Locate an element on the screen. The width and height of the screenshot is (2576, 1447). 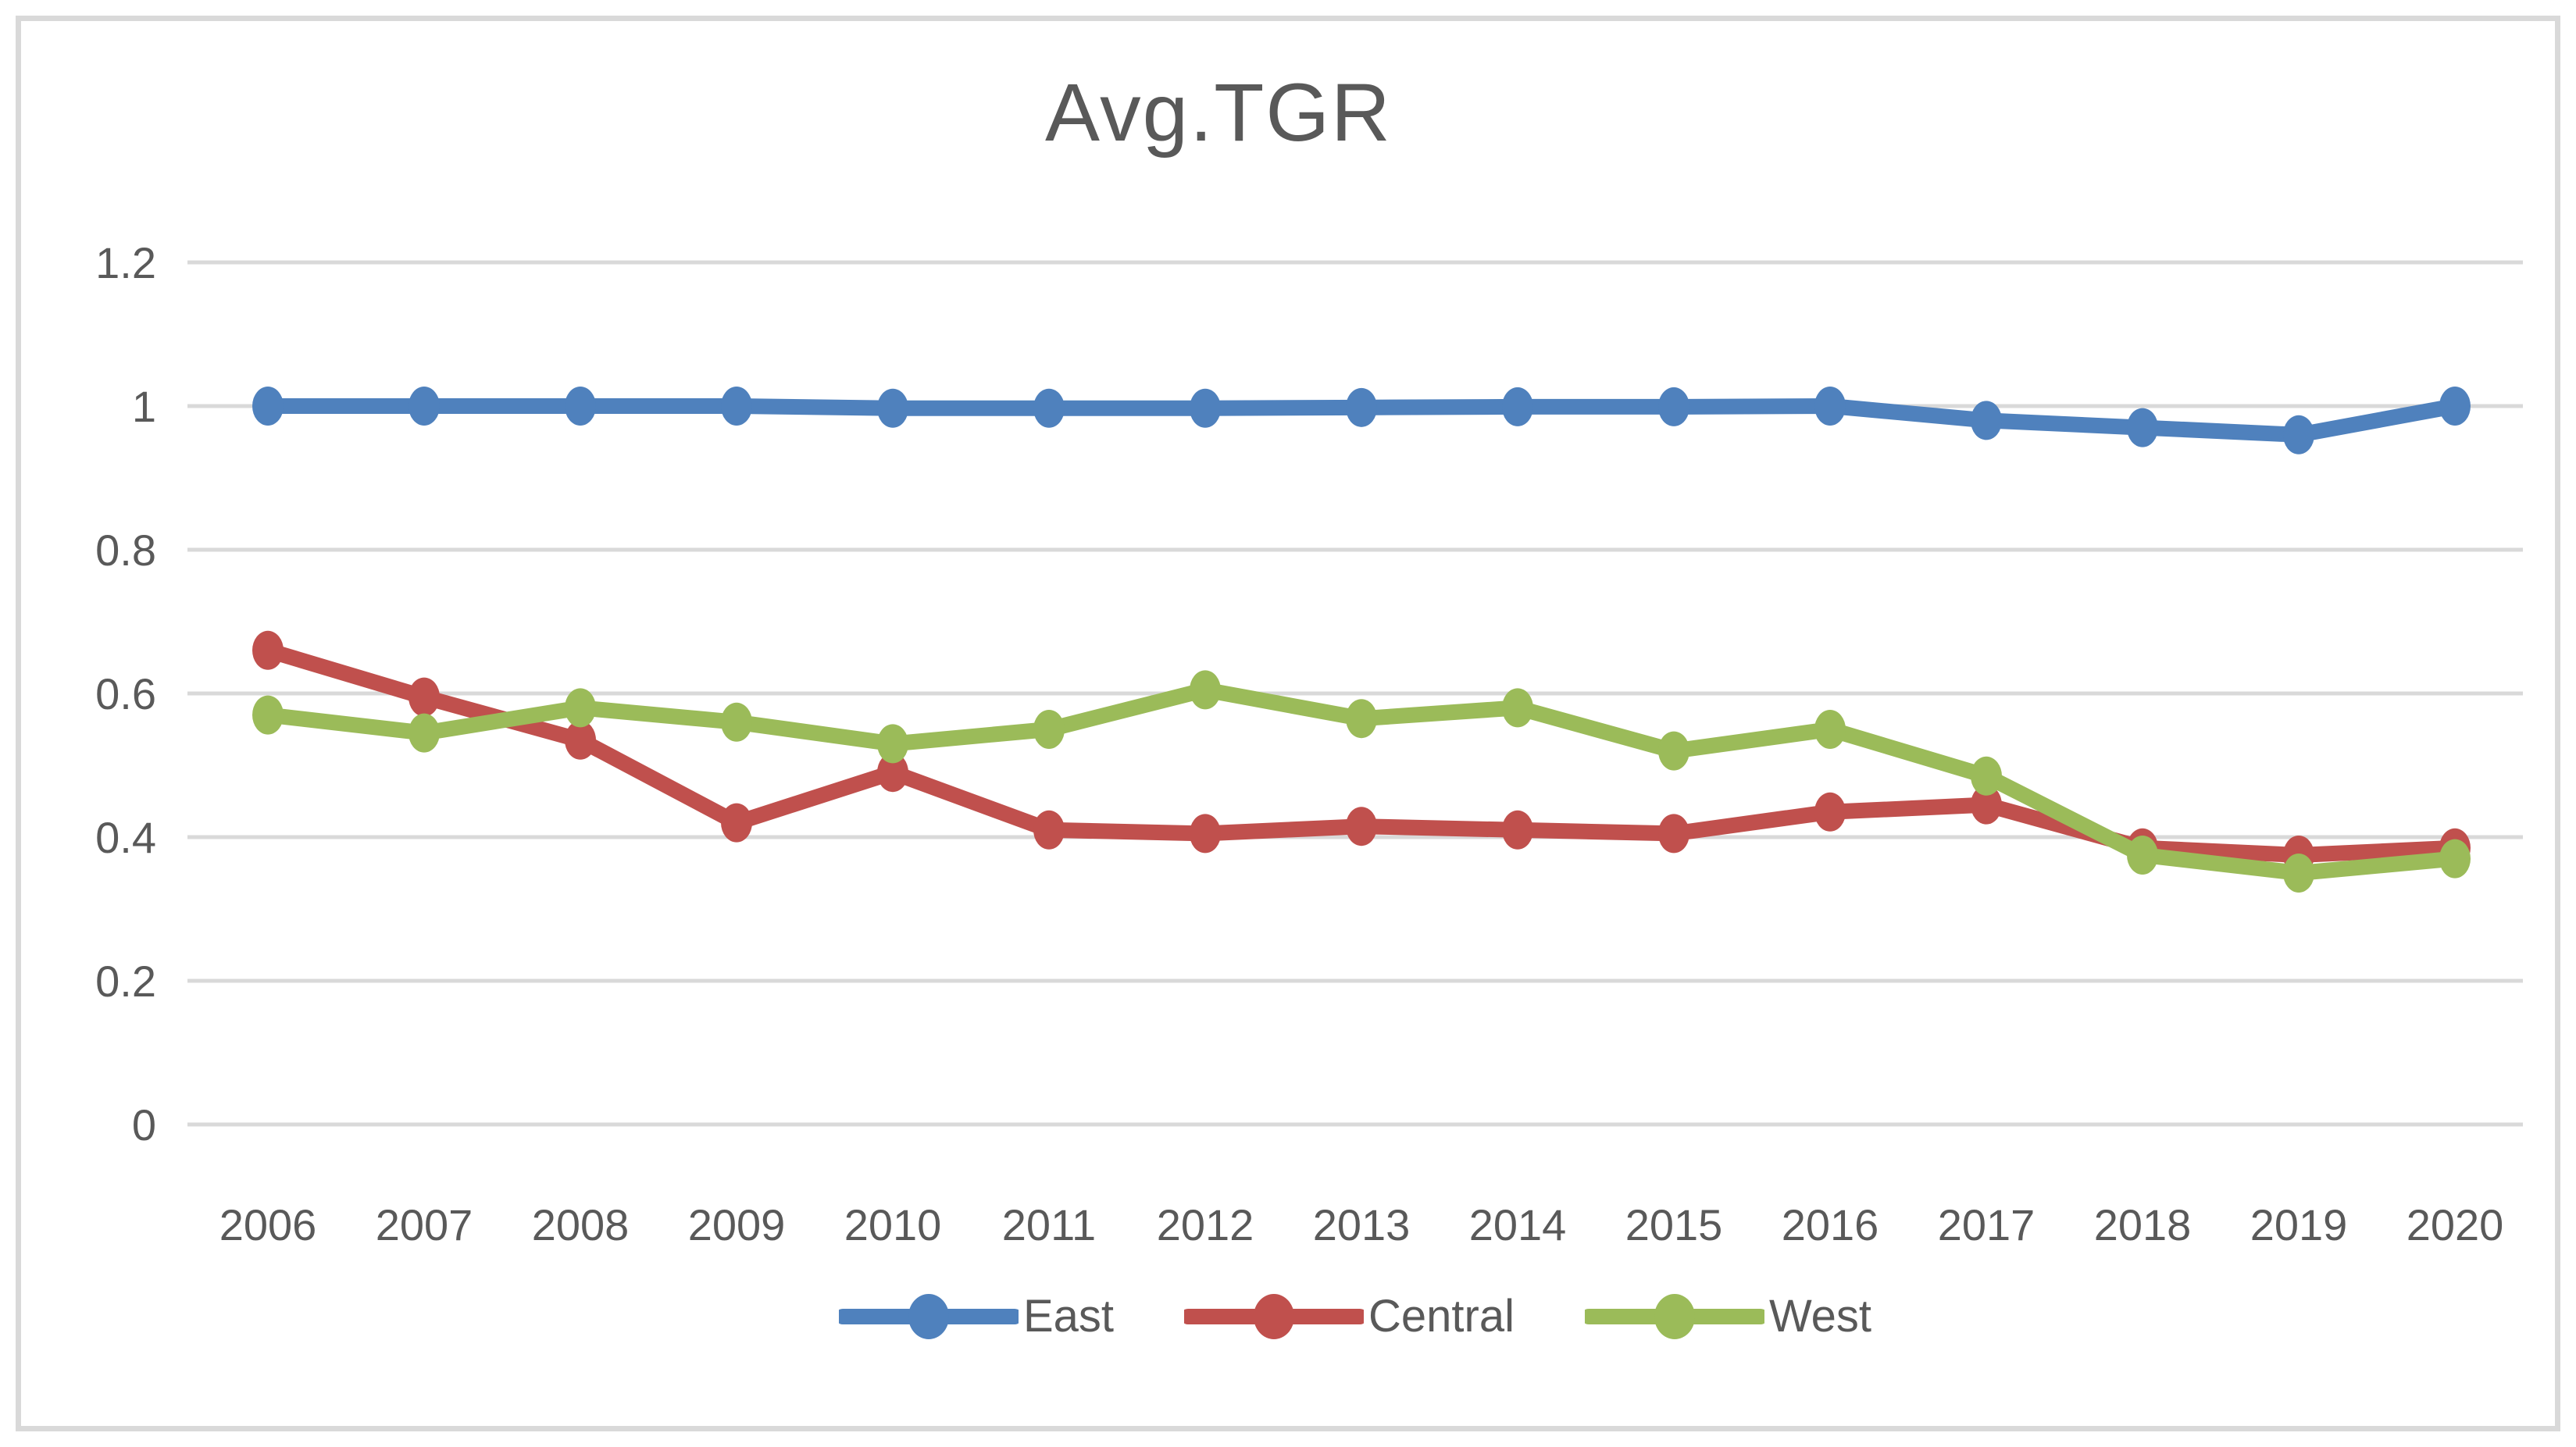
chart-title: Avg.TGR is located at coordinates (1218, 113).